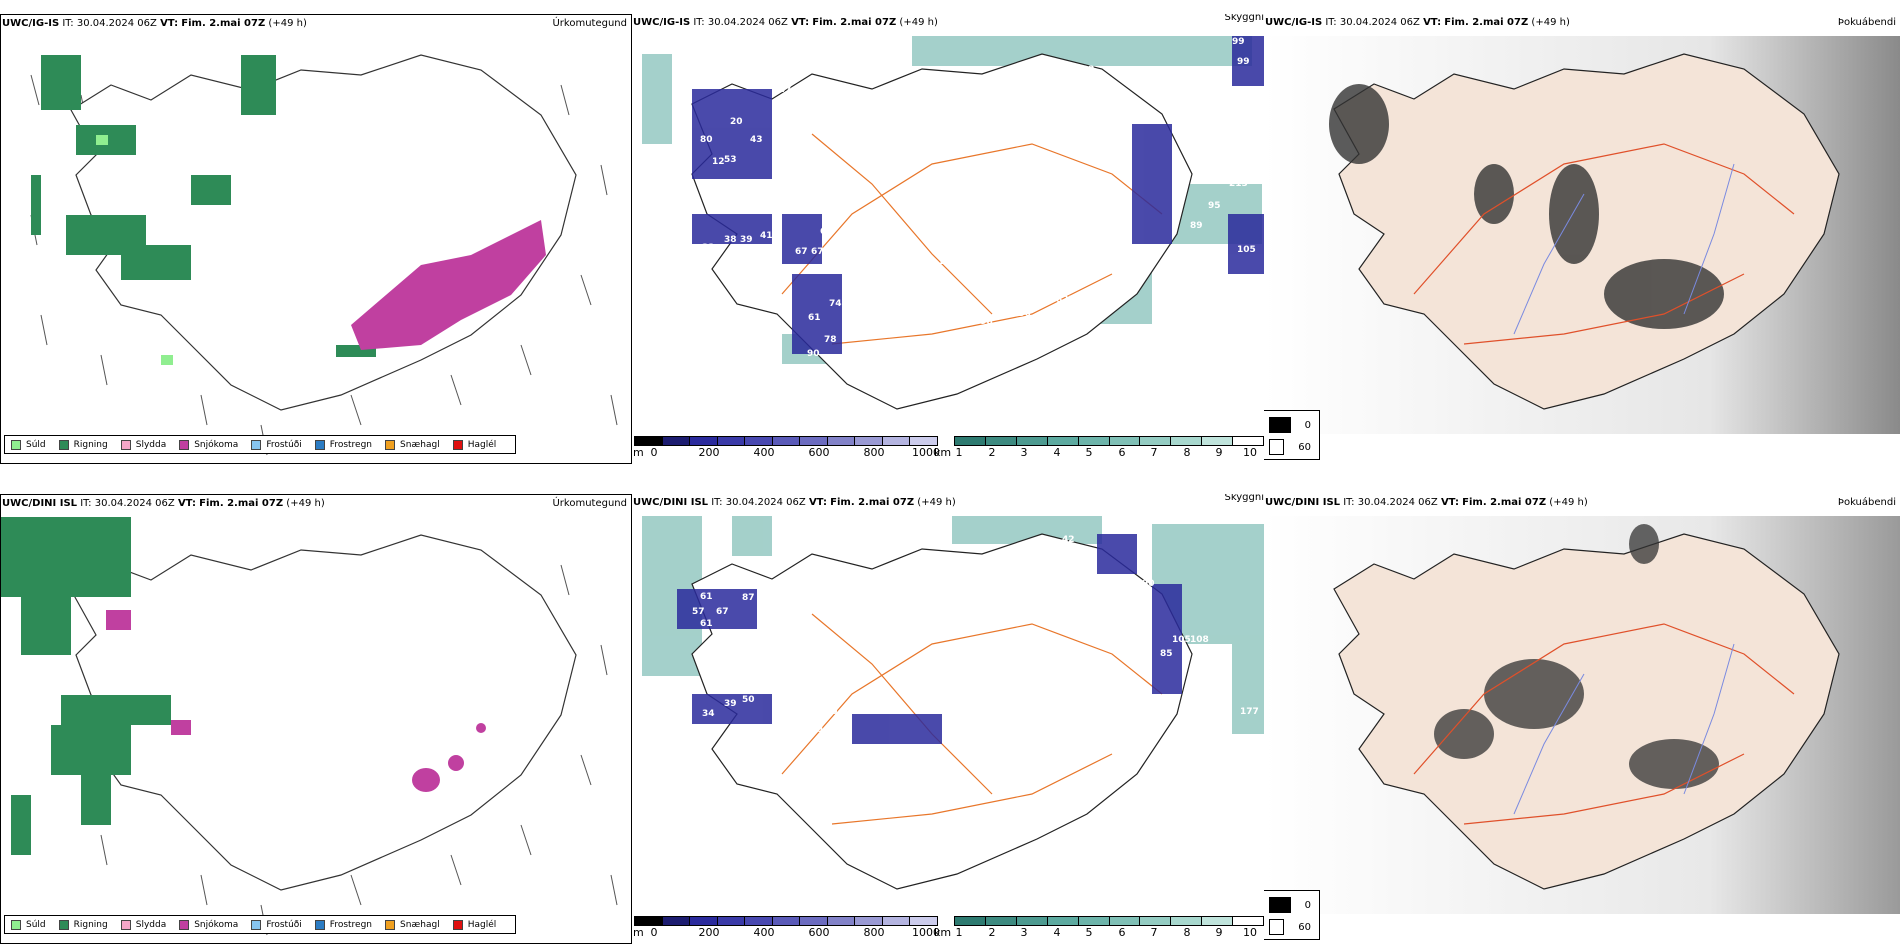 The width and height of the screenshot is (1900, 950). Describe the element at coordinates (1223, 176) in the screenshot. I see `svg-text: 192` at that location.